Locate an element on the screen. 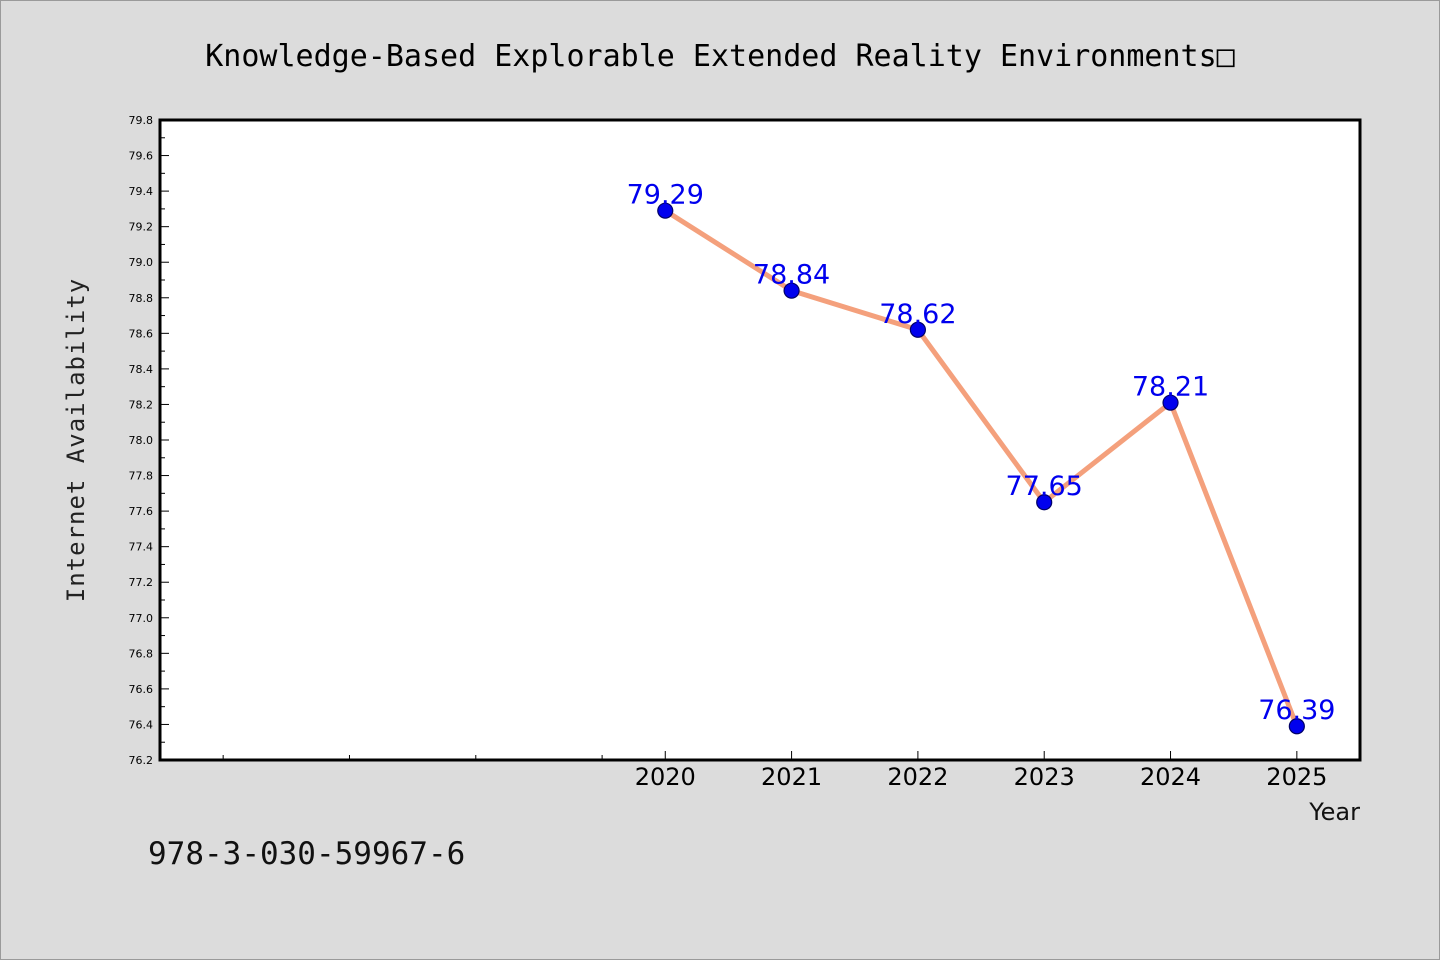 The width and height of the screenshot is (1440, 960). y-tick-label: 79.0 is located at coordinates (141, 262).